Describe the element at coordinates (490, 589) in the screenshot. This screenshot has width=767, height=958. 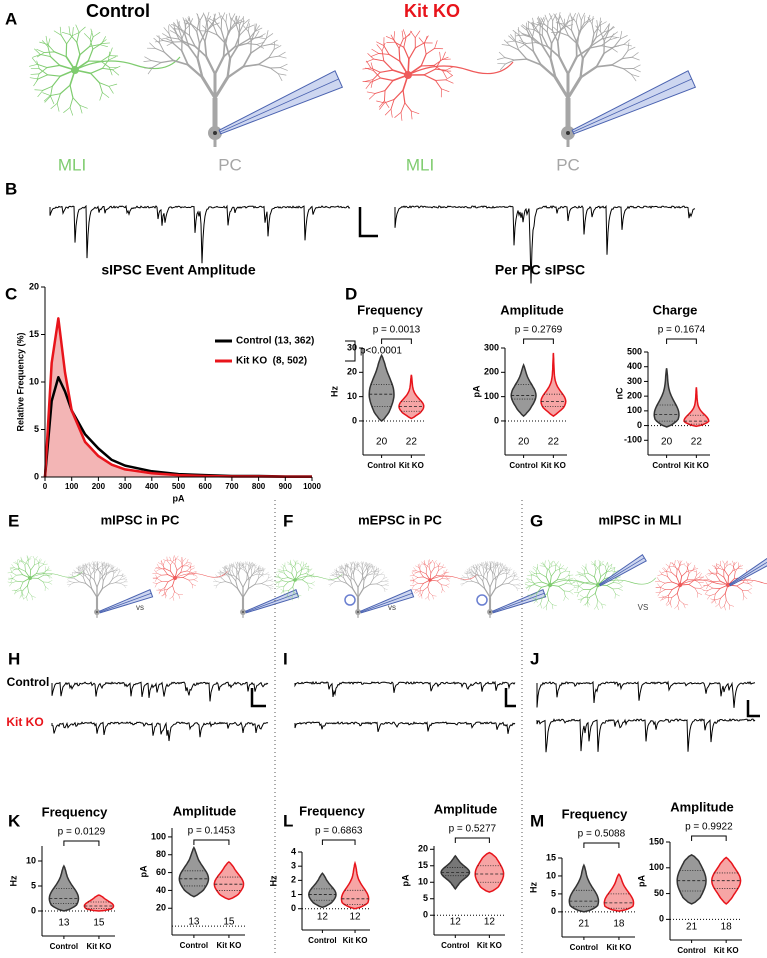
I see `purkinje-cell` at that location.